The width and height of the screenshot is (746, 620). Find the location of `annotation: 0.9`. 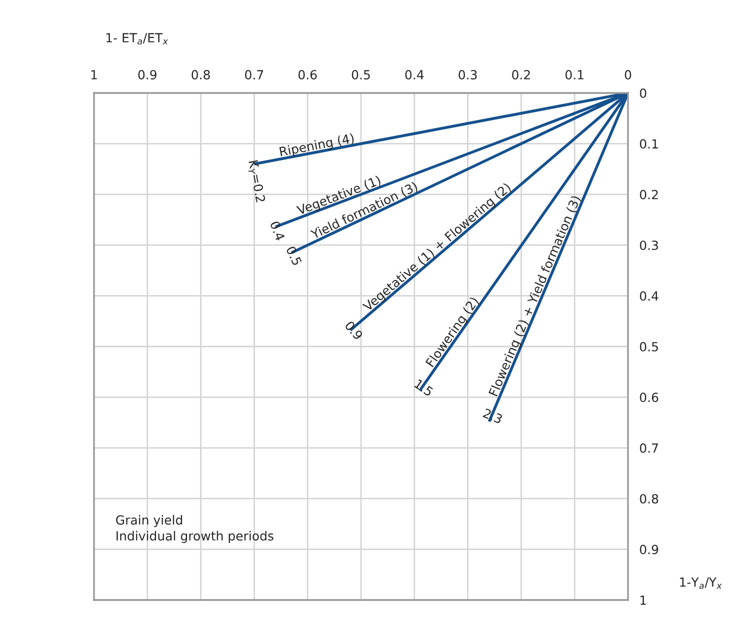

annotation: 0.9 is located at coordinates (354, 330).